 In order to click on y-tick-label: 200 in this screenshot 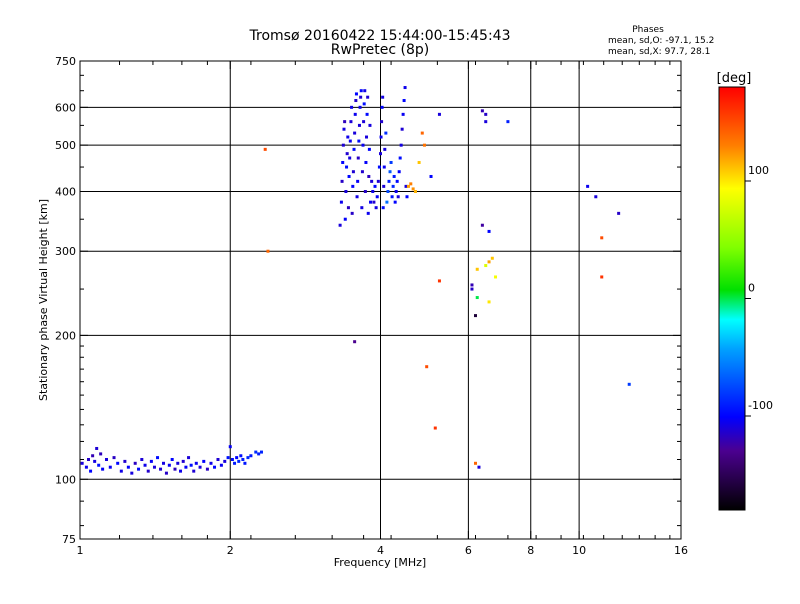, I will do `click(65, 335)`.